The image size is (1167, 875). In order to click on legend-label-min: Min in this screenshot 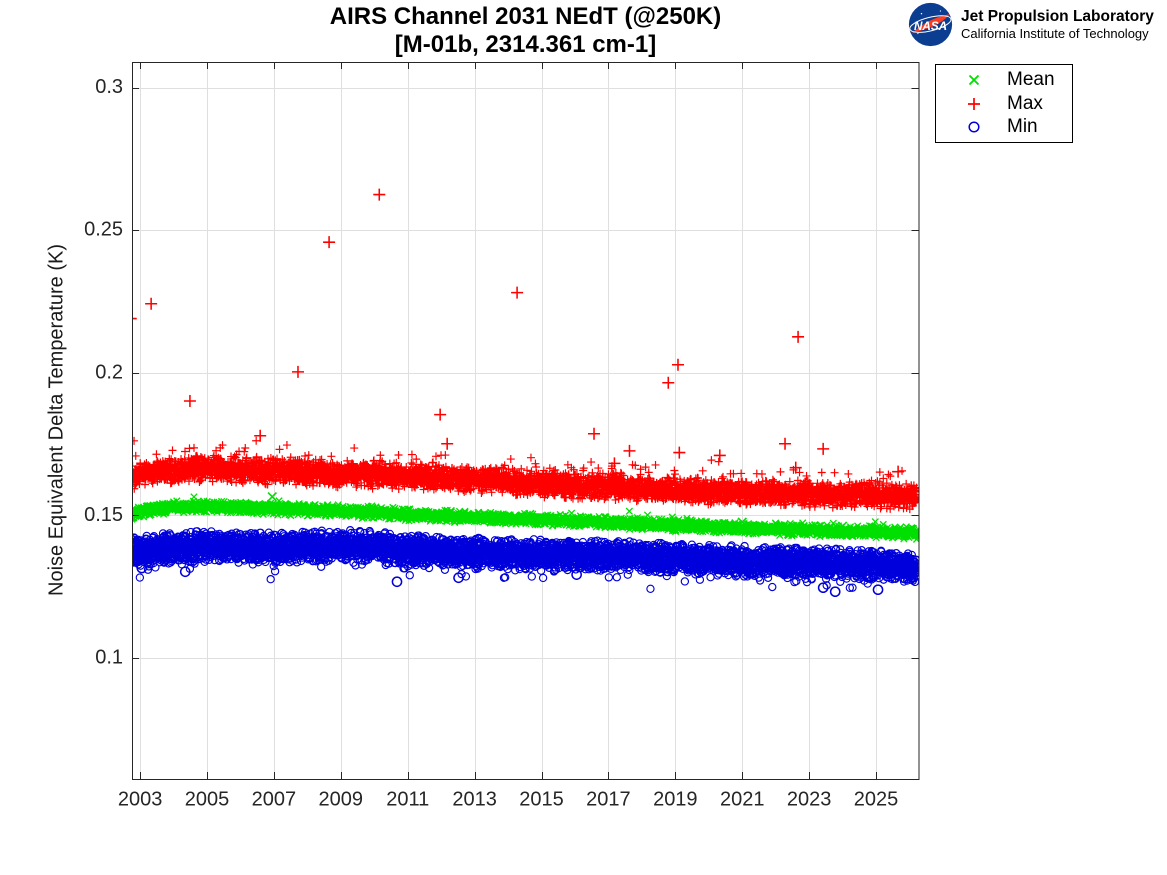, I will do `click(1022, 127)`.